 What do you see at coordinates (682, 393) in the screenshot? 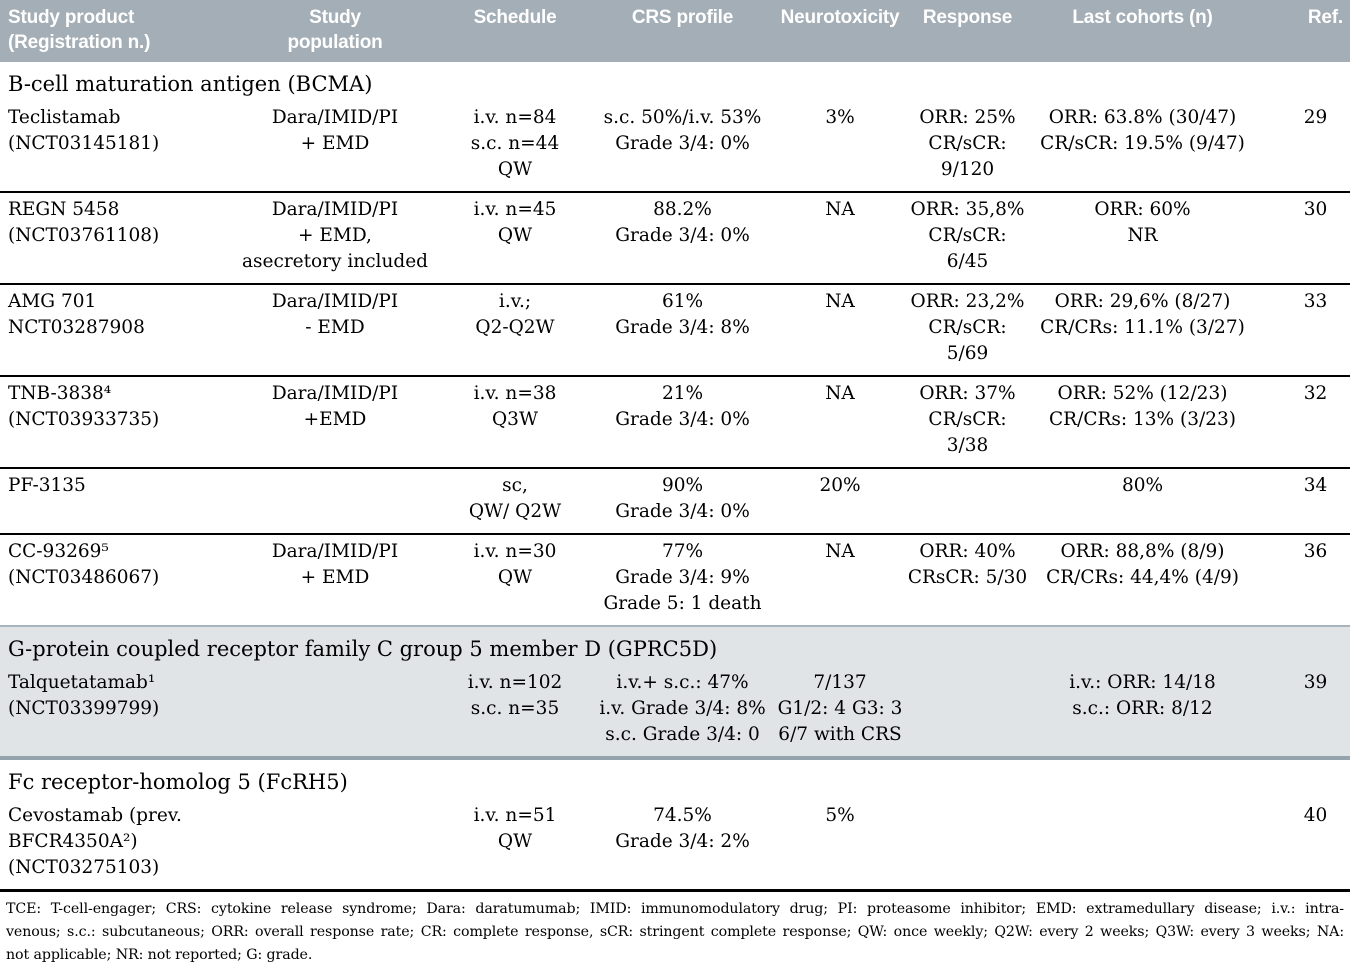
I see `cell-line: 21%` at bounding box center [682, 393].